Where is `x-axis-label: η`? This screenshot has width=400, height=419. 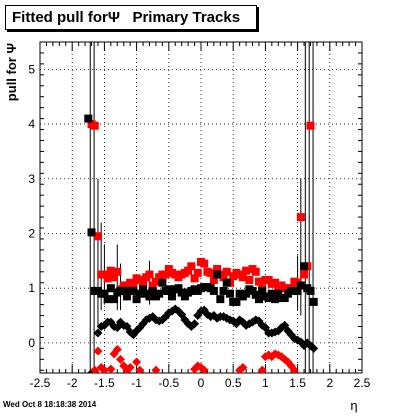
x-axis-label: η is located at coordinates (353, 405).